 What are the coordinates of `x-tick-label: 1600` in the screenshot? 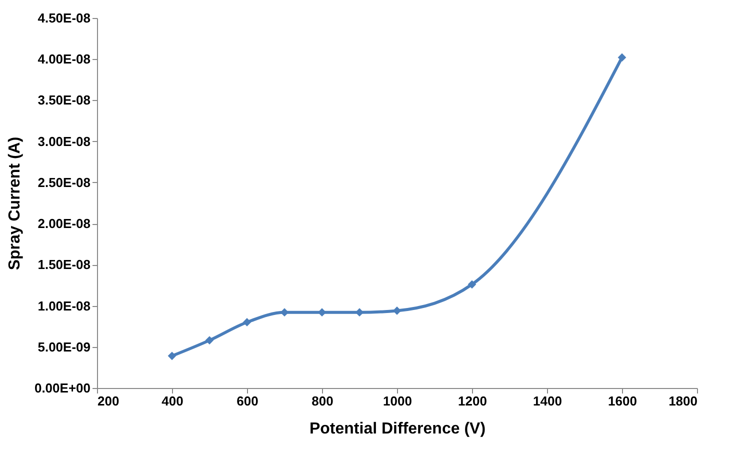 It's located at (622, 401).